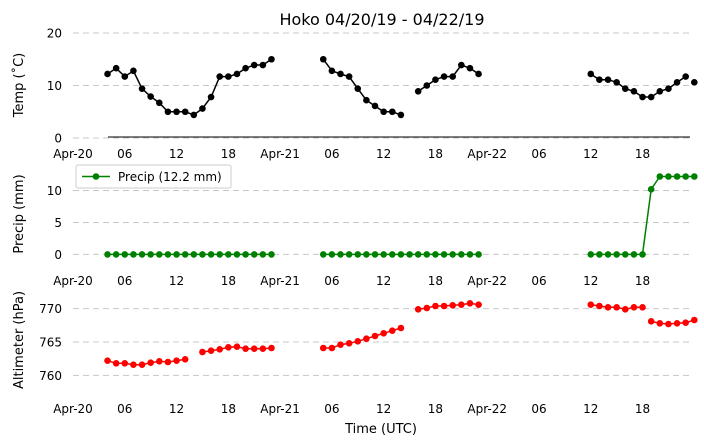  I want to click on precip-xtick-label: Apr-20, so click(73, 281).